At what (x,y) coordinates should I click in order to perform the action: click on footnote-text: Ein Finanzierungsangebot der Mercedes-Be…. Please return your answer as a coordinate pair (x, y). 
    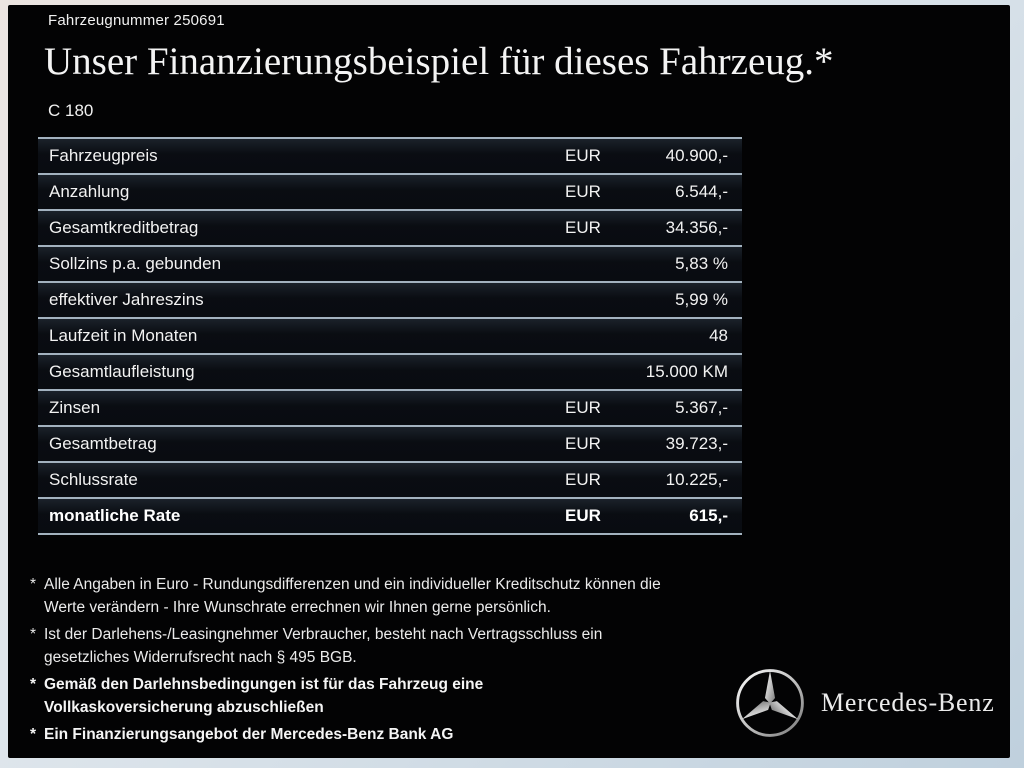
    Looking at the image, I should click on (249, 734).